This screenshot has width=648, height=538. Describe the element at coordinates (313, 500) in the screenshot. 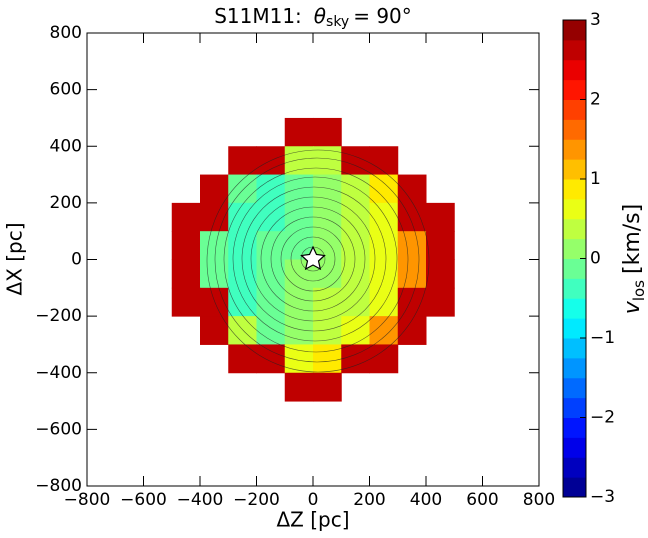

I see `x-tick-label: 0` at that location.